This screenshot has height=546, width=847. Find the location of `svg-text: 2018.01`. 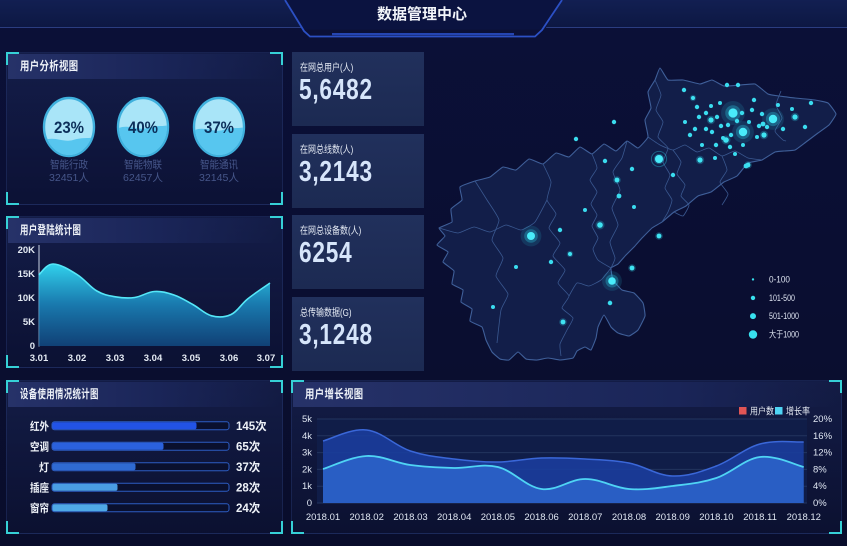

svg-text: 2018.01 is located at coordinates (323, 517).